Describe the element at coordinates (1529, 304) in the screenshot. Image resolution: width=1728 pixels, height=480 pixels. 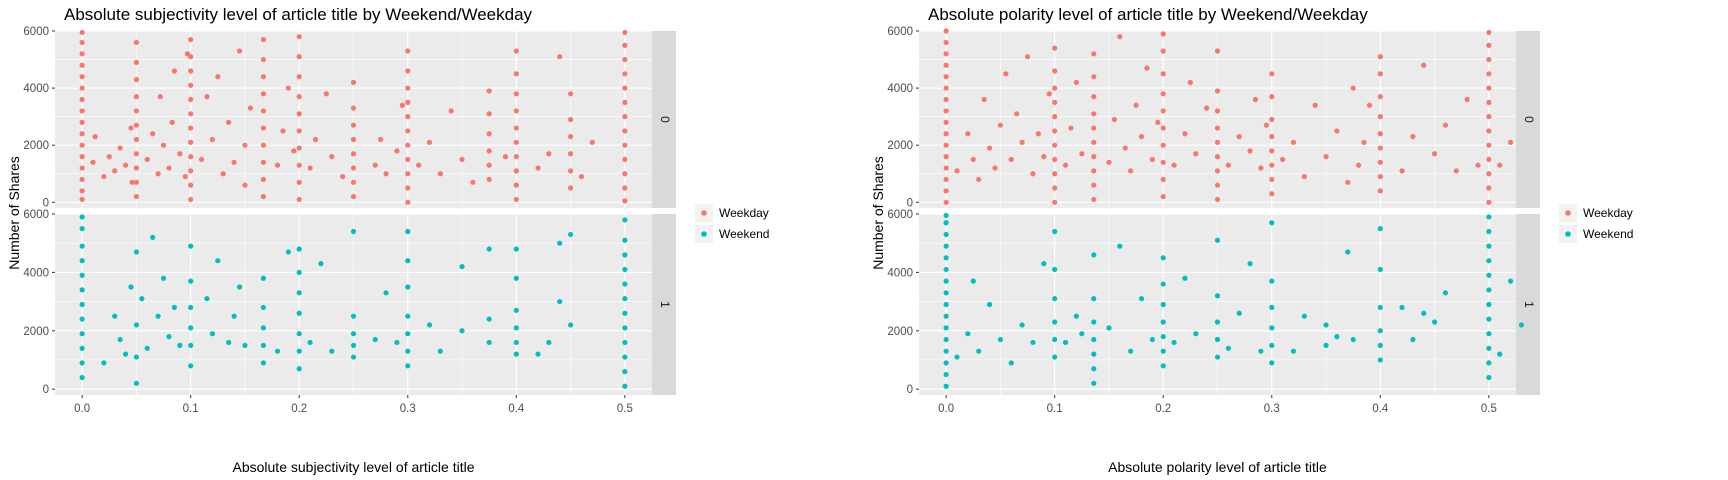
I see `facet-strip-label: 1` at that location.